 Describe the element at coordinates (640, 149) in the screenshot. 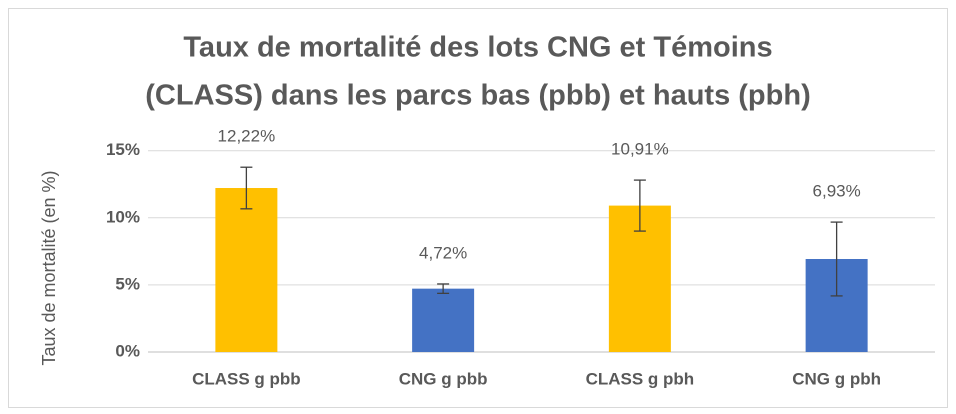

I see `data-label: 10,91%` at that location.